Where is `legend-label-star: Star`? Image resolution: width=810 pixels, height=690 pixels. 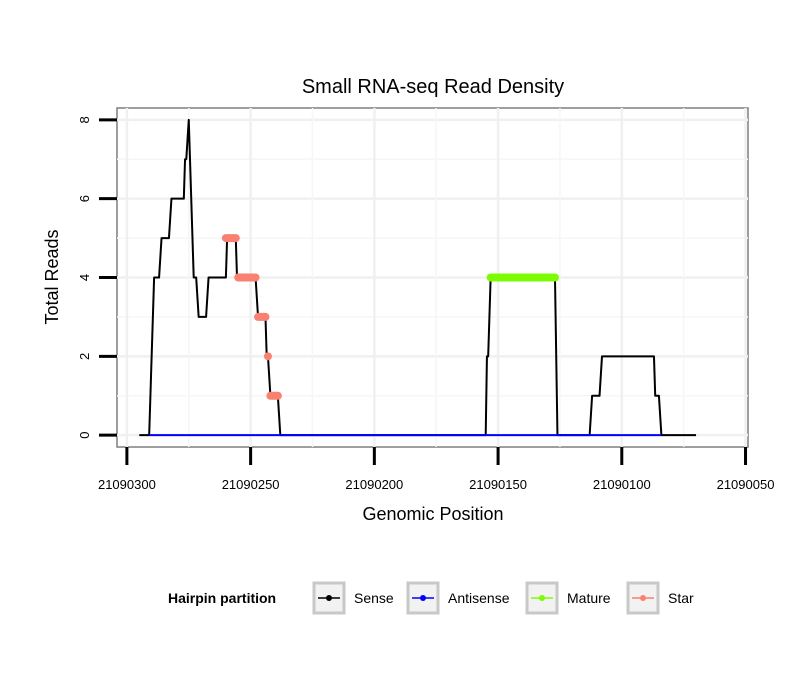
legend-label-star: Star is located at coordinates (681, 598).